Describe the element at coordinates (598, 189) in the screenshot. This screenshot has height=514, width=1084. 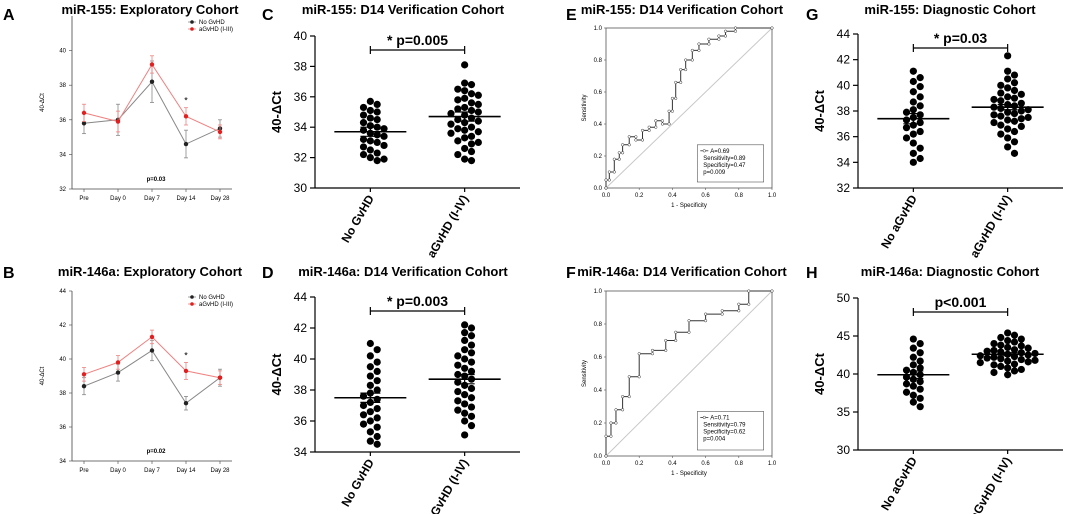
I see `y-tick-label: 0.0` at that location.